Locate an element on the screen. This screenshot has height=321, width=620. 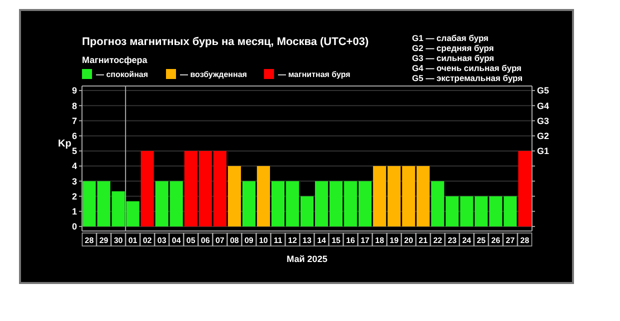
y-tick-label: 2 is located at coordinates (74, 196).